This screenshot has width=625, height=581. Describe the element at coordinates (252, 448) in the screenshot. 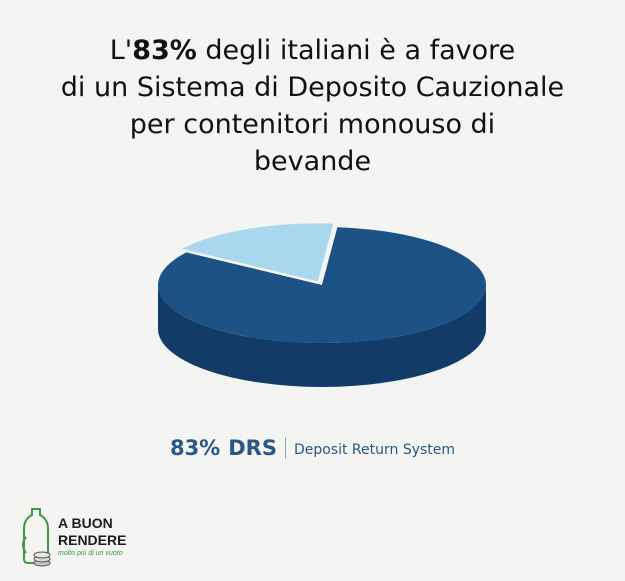

I see `legend-abbreviation: DRS` at that location.